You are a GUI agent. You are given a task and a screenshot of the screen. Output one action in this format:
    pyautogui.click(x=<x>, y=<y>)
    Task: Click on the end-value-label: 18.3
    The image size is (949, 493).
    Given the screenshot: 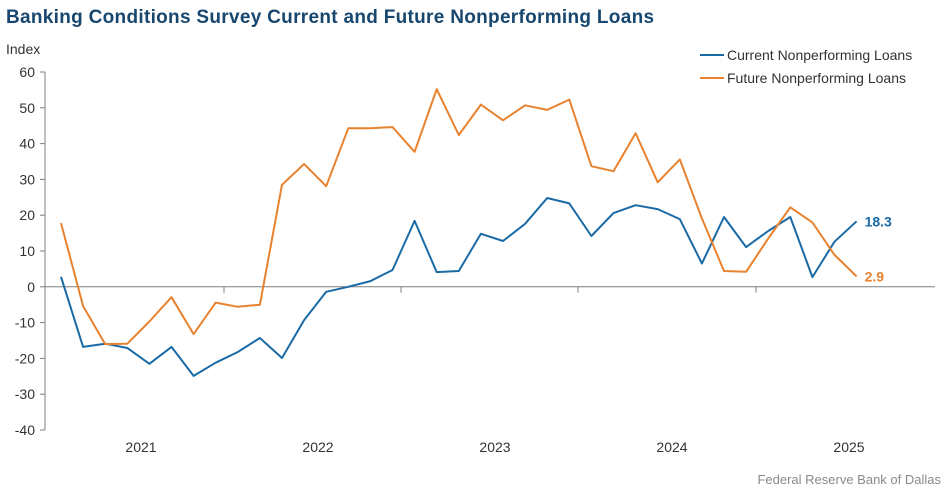 What is the action you would take?
    pyautogui.click(x=878, y=221)
    